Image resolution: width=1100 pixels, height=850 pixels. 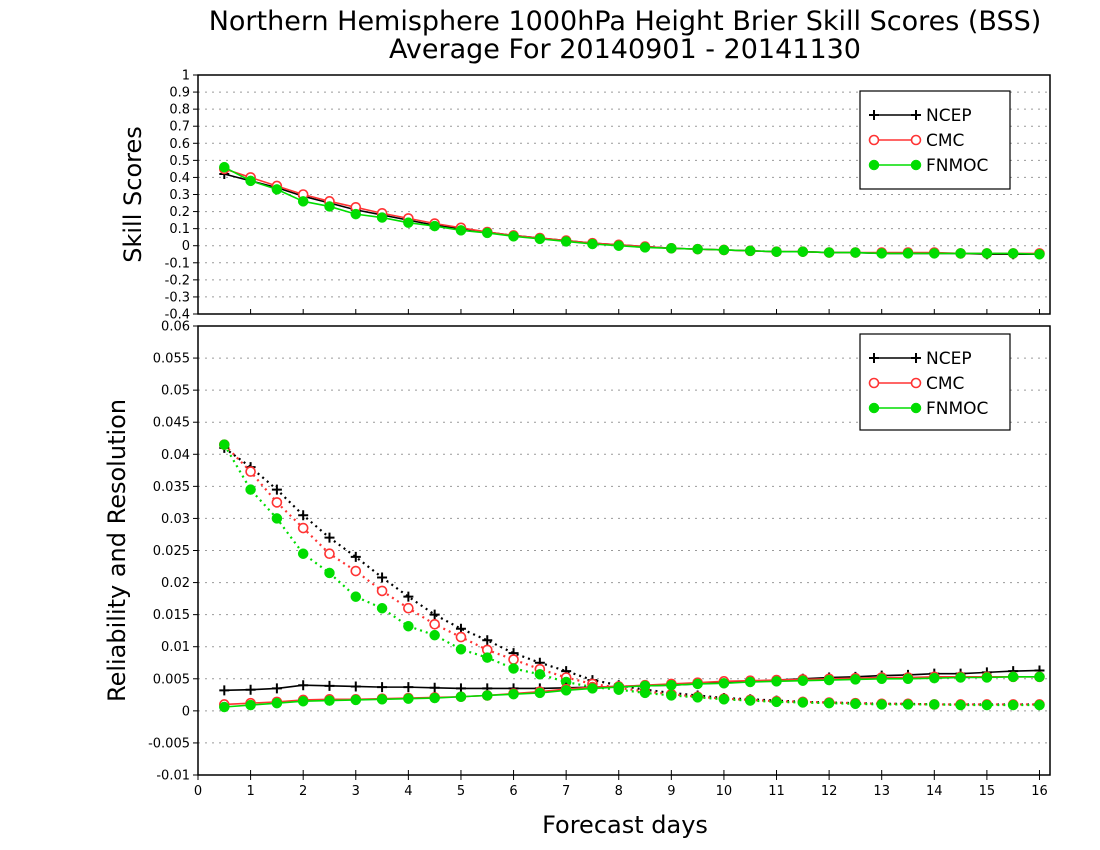 I want to click on y-tick-label: 0.8, so click(x=179, y=110).